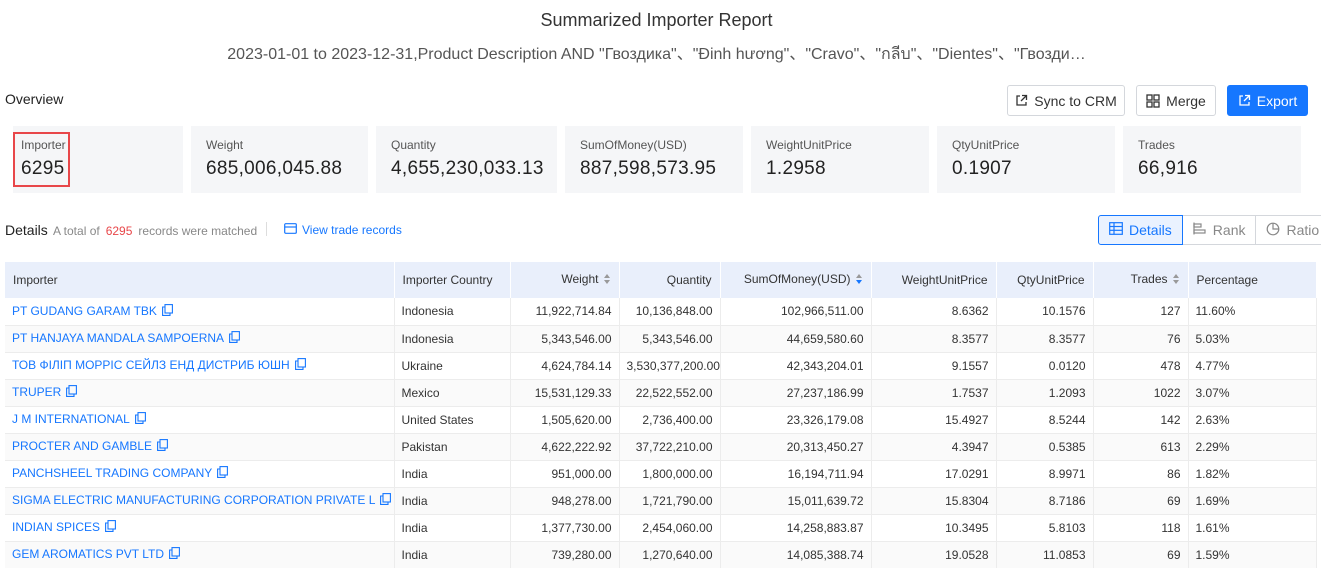 This screenshot has height=568, width=1321. Describe the element at coordinates (1149, 279) in the screenshot. I see `col-header-trades-label: Trades` at that location.